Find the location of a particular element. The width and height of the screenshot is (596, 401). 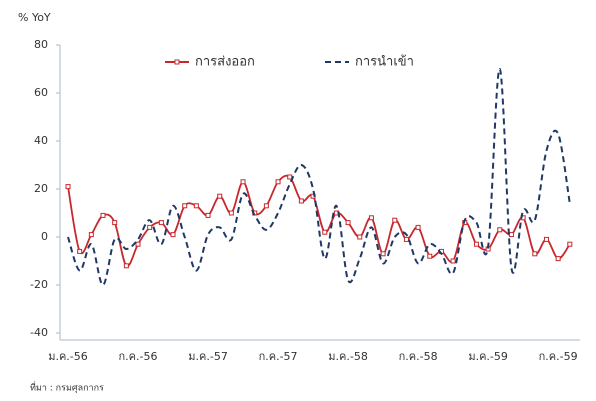

source-note: ที่มา : กรมศุลกากร is located at coordinates (67, 387).